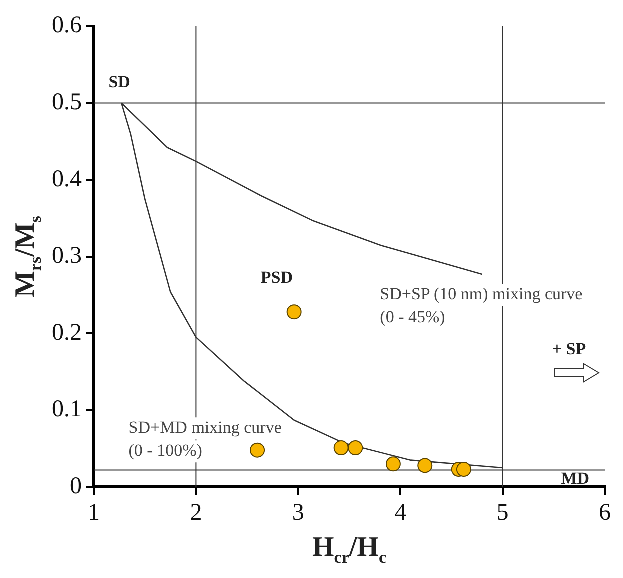  Describe the element at coordinates (298, 513) in the screenshot. I see `x-tick-label: 3` at that location.